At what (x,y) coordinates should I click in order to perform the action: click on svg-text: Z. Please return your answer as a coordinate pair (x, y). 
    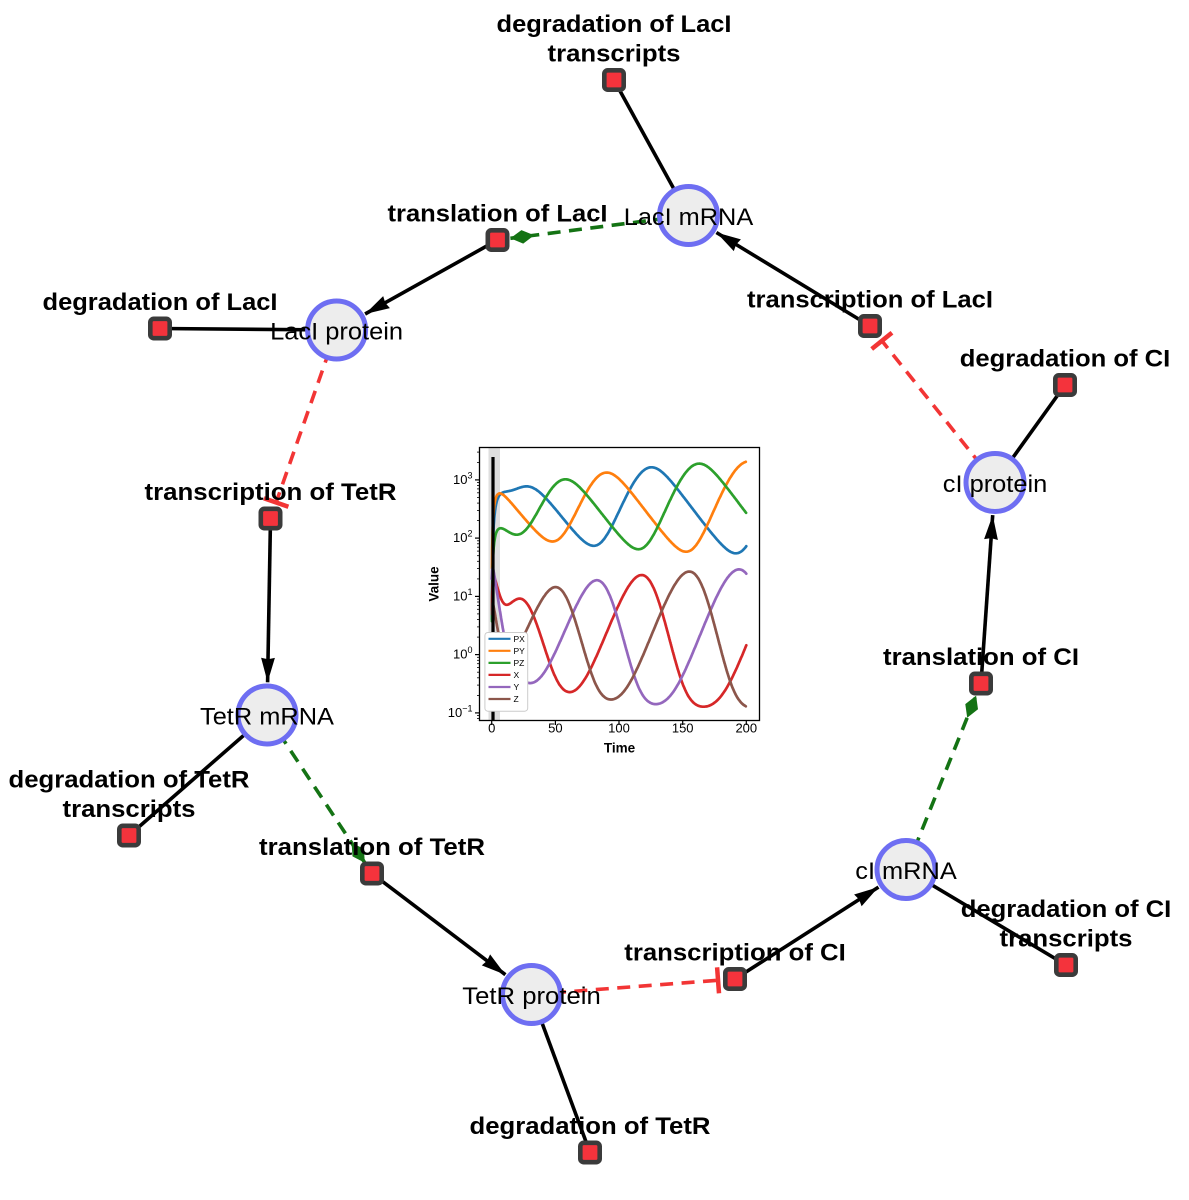
    Looking at the image, I should click on (516, 699).